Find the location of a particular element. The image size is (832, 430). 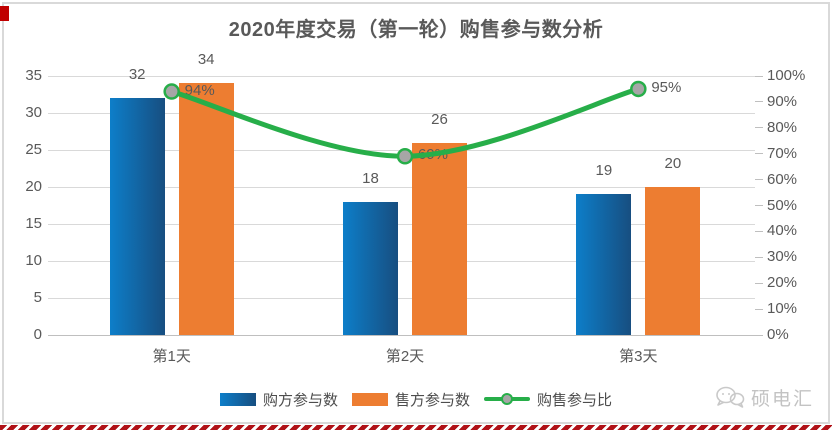

legend-line-marker-icon is located at coordinates (507, 399).